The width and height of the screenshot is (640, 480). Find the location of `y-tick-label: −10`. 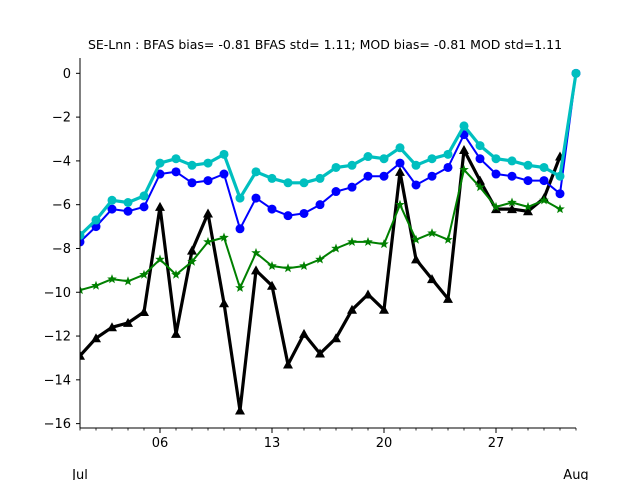

y-tick-label: −10 is located at coordinates (57, 293).